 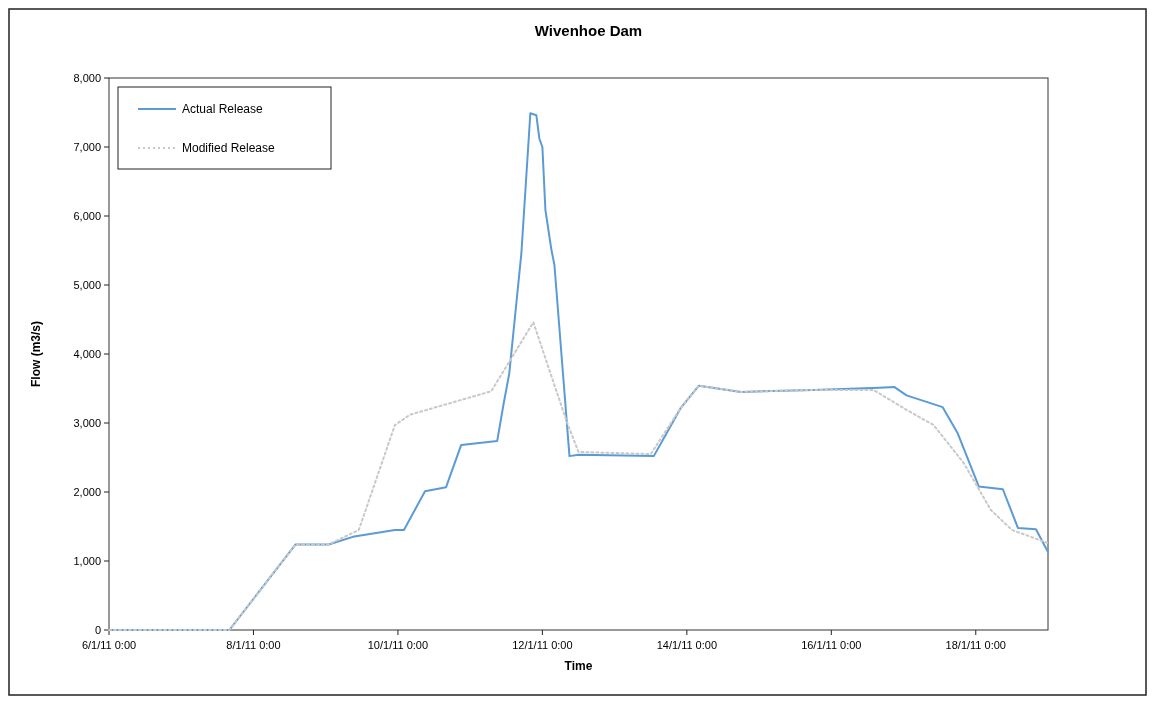 I want to click on legend-label: Actual Release, so click(x=223, y=109).